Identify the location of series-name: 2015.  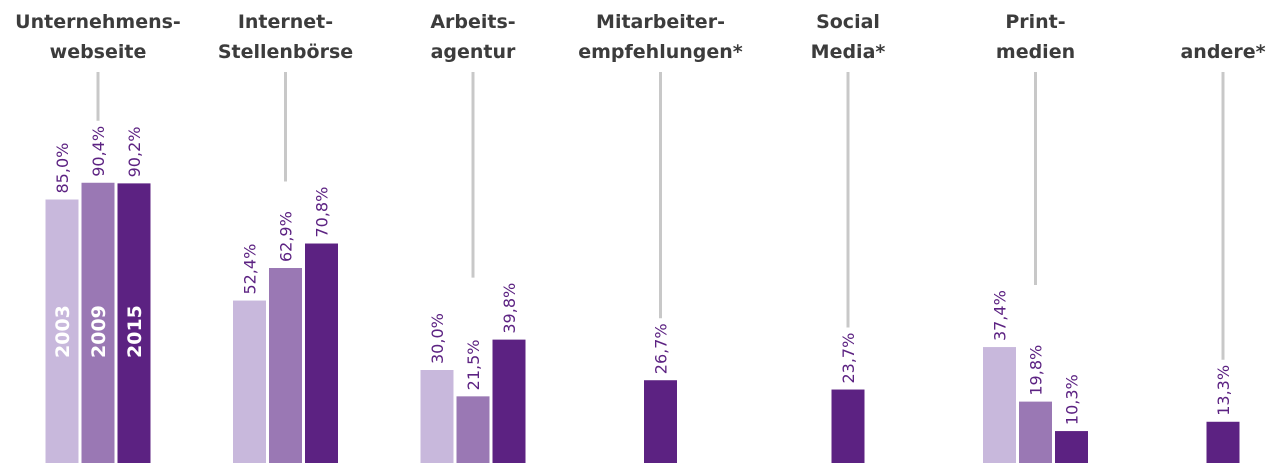
(135, 331).